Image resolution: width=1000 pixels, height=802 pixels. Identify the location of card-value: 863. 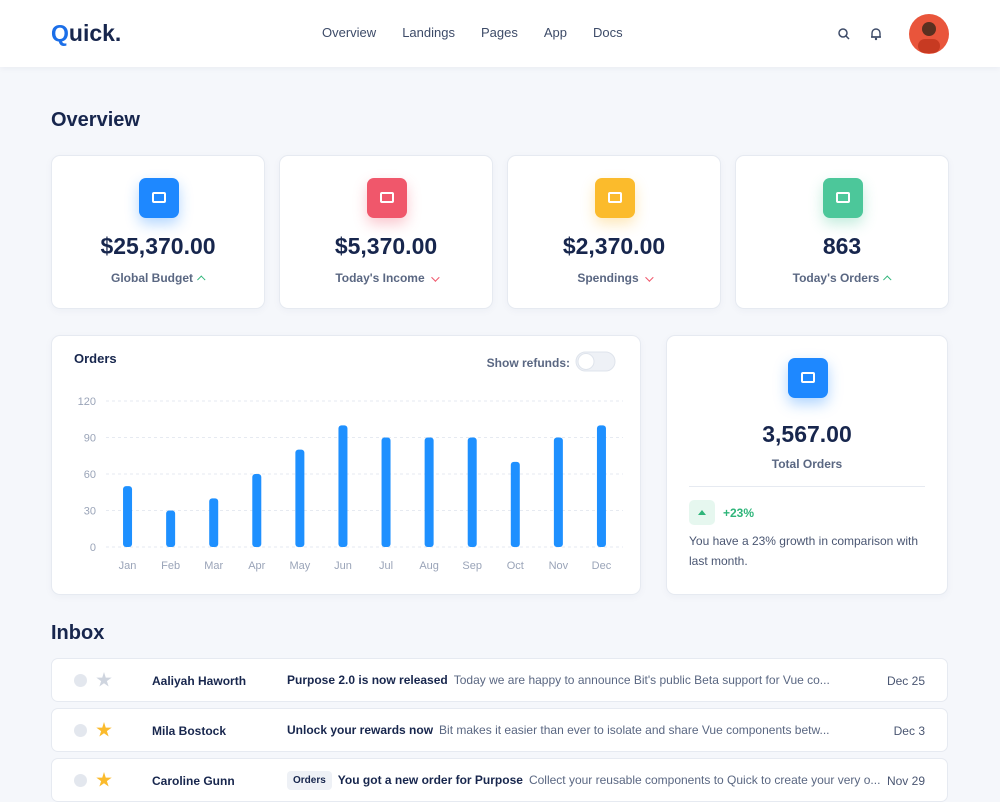
(842, 246).